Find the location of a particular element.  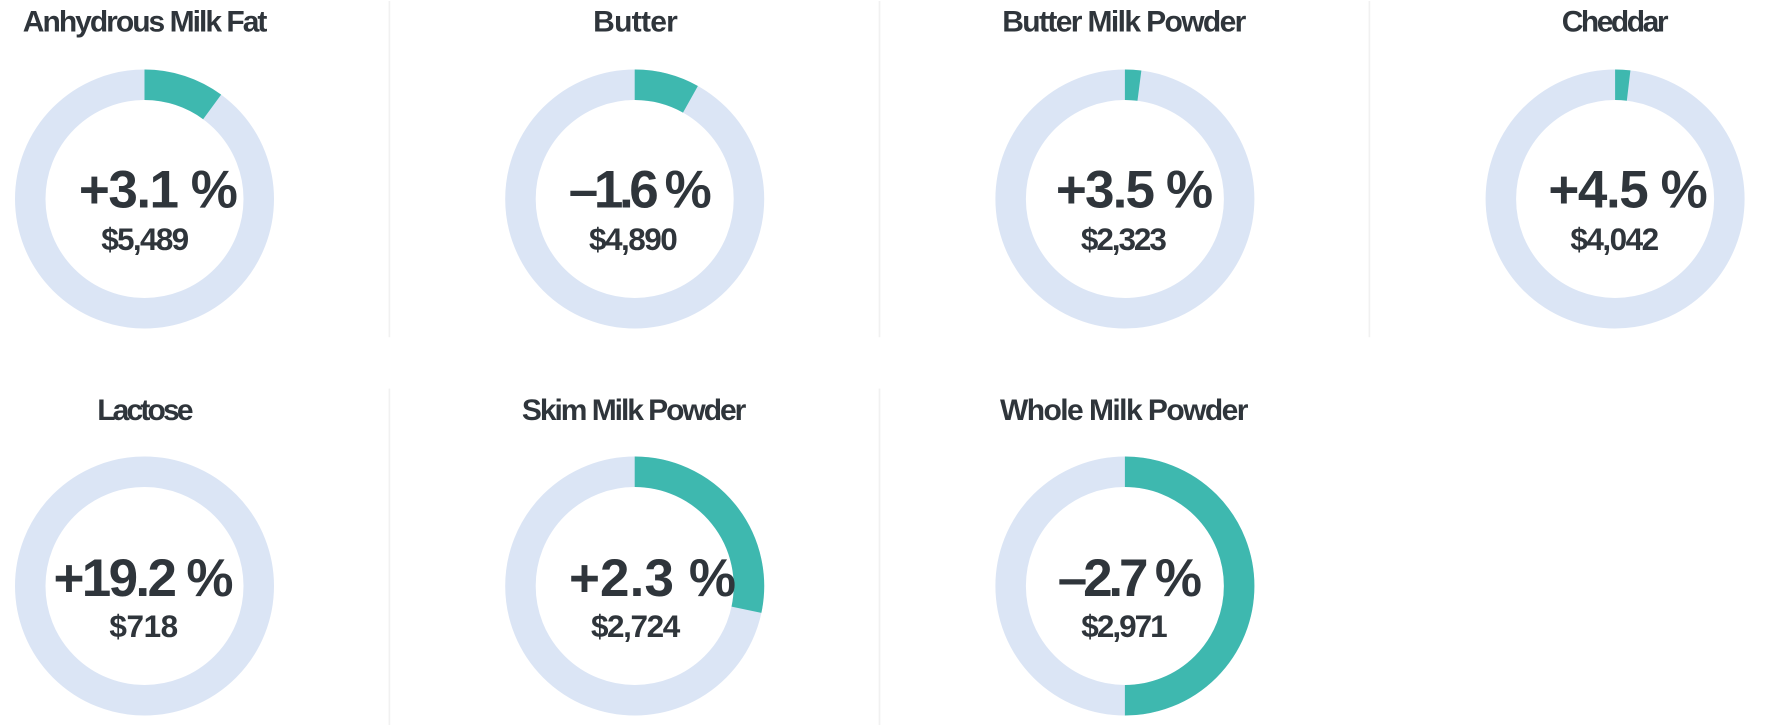

svg-text: –1.6 % is located at coordinates (640, 190).